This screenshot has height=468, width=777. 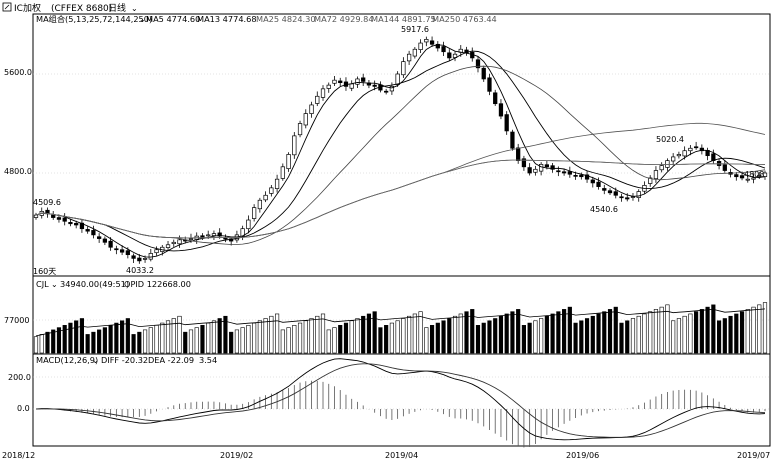 What do you see at coordinates (27, 8) in the screenshot?
I see `symbol-name: IC加权` at bounding box center [27, 8].